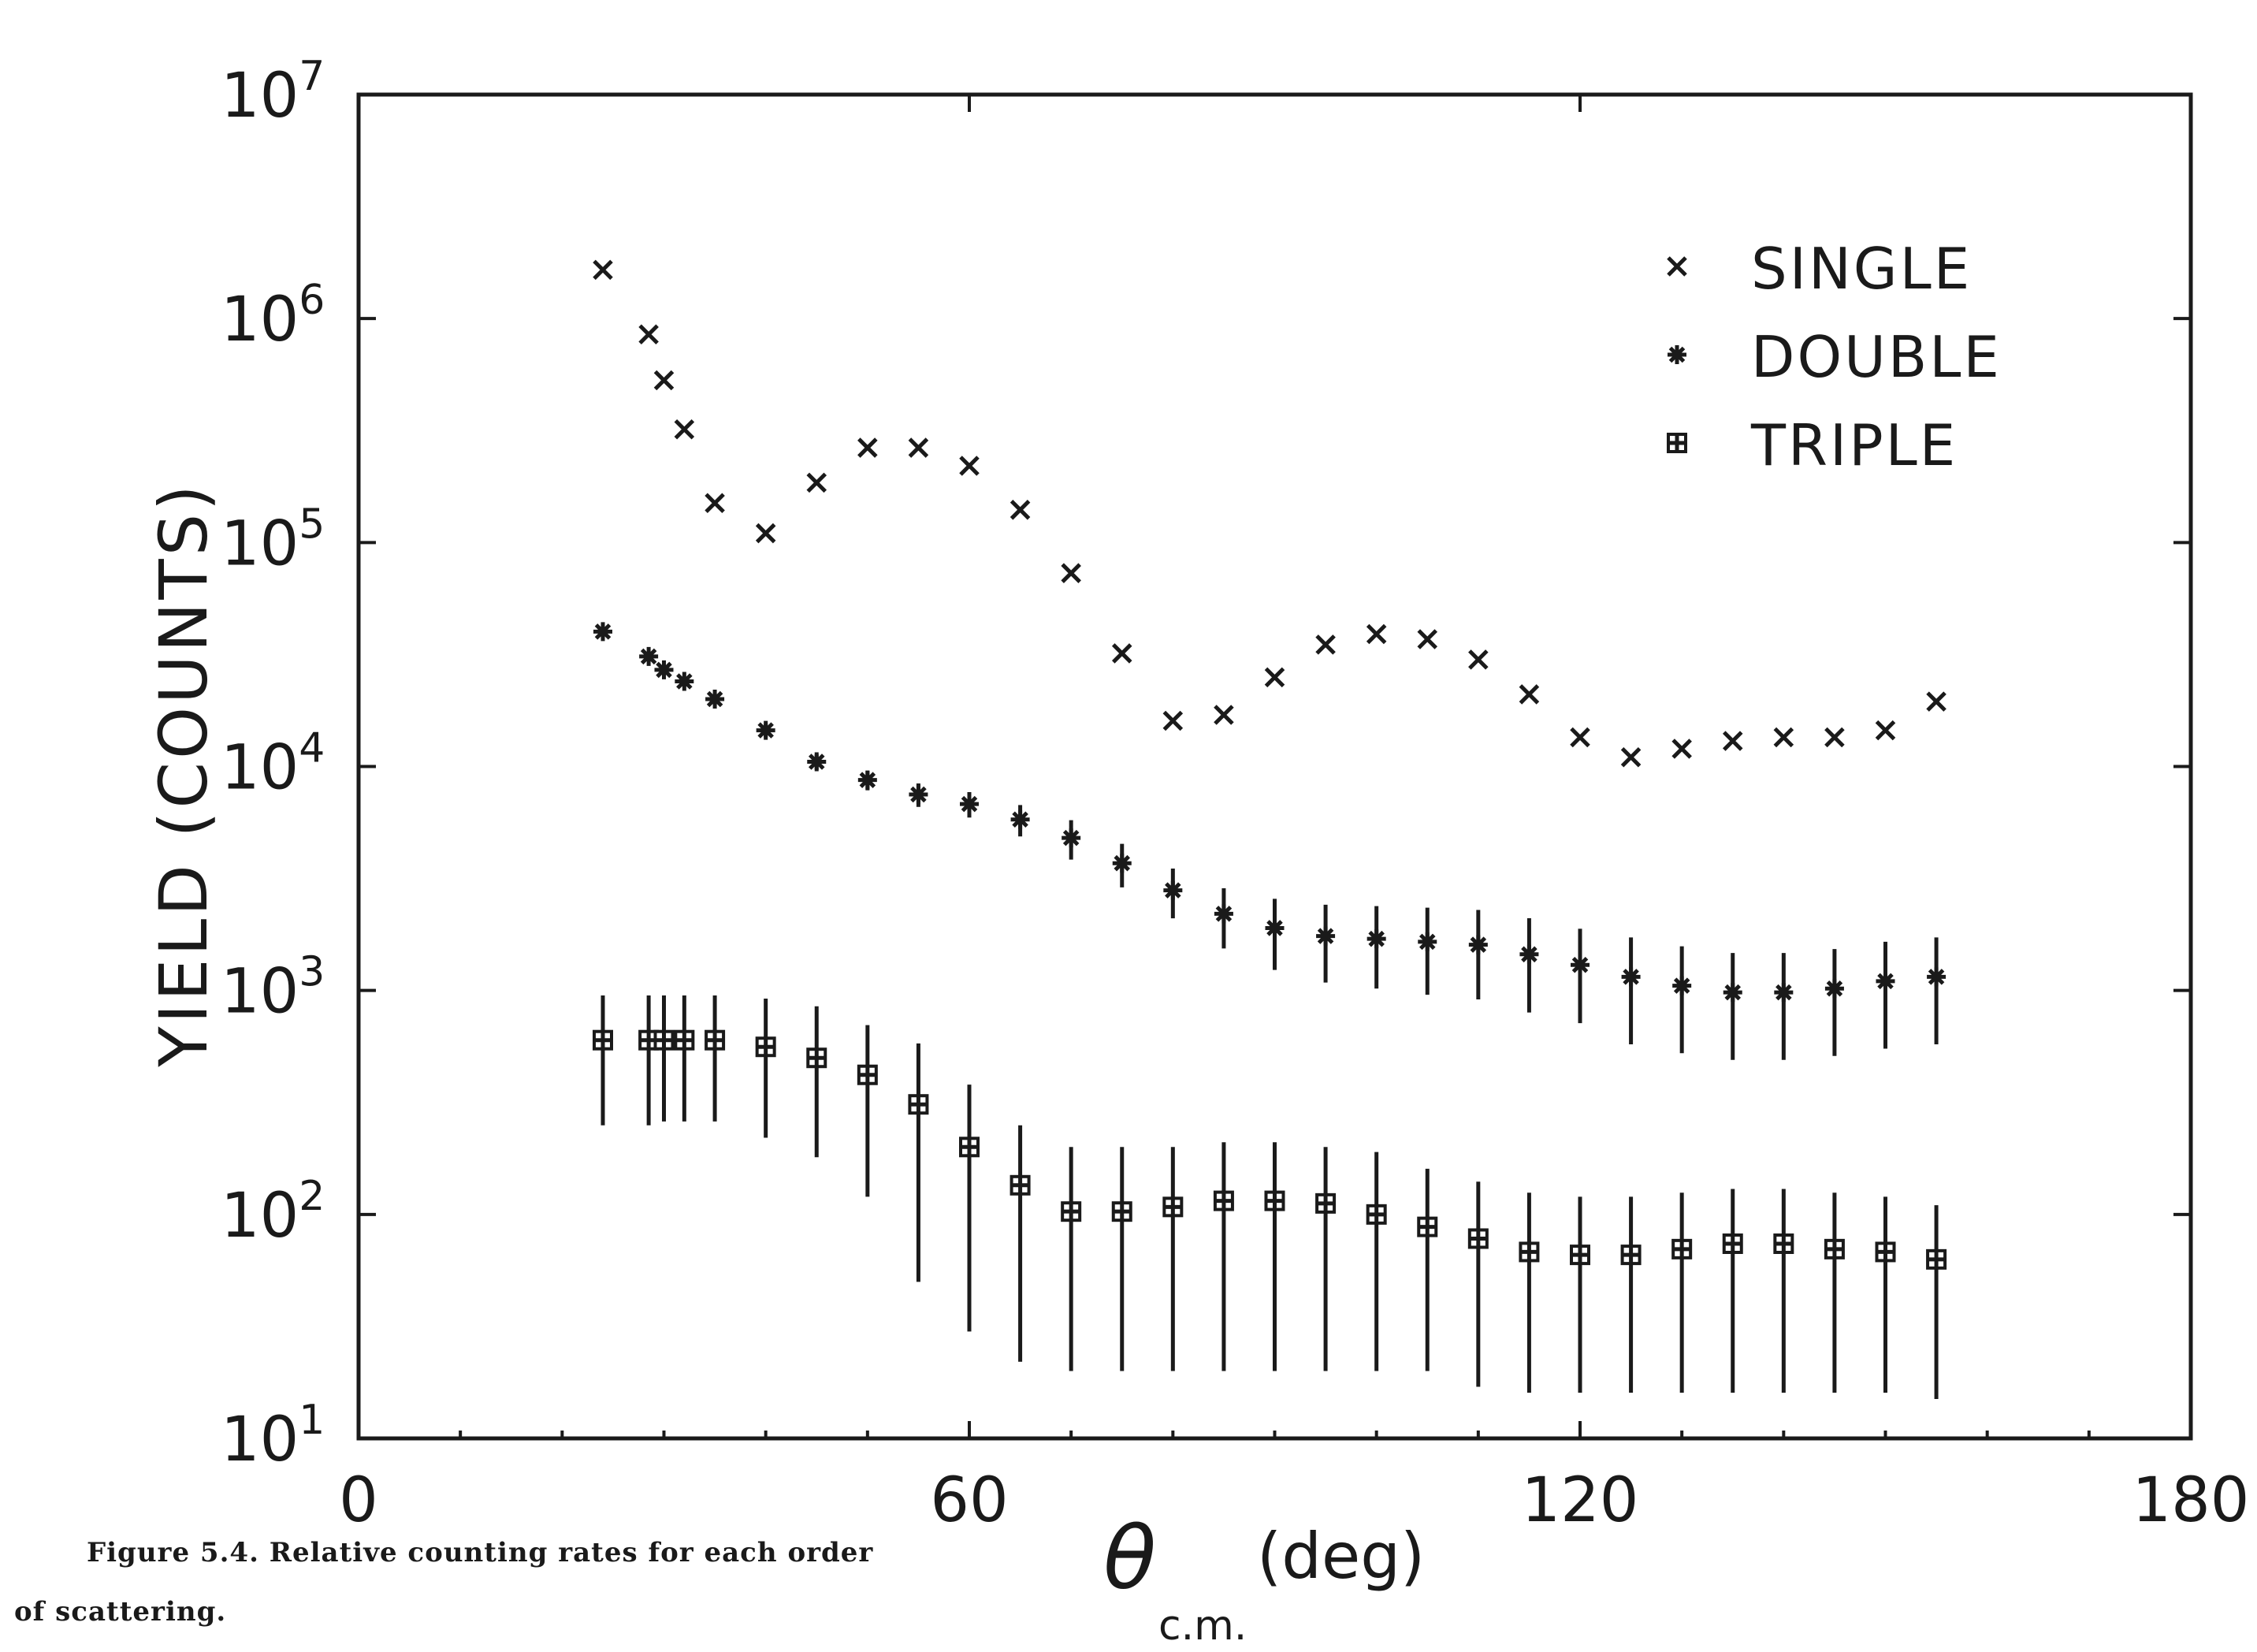 Image resolution: width=2257 pixels, height=1652 pixels. Describe the element at coordinates (1341, 1556) in the screenshot. I see `x-axis-label-unit: (deg)` at that location.